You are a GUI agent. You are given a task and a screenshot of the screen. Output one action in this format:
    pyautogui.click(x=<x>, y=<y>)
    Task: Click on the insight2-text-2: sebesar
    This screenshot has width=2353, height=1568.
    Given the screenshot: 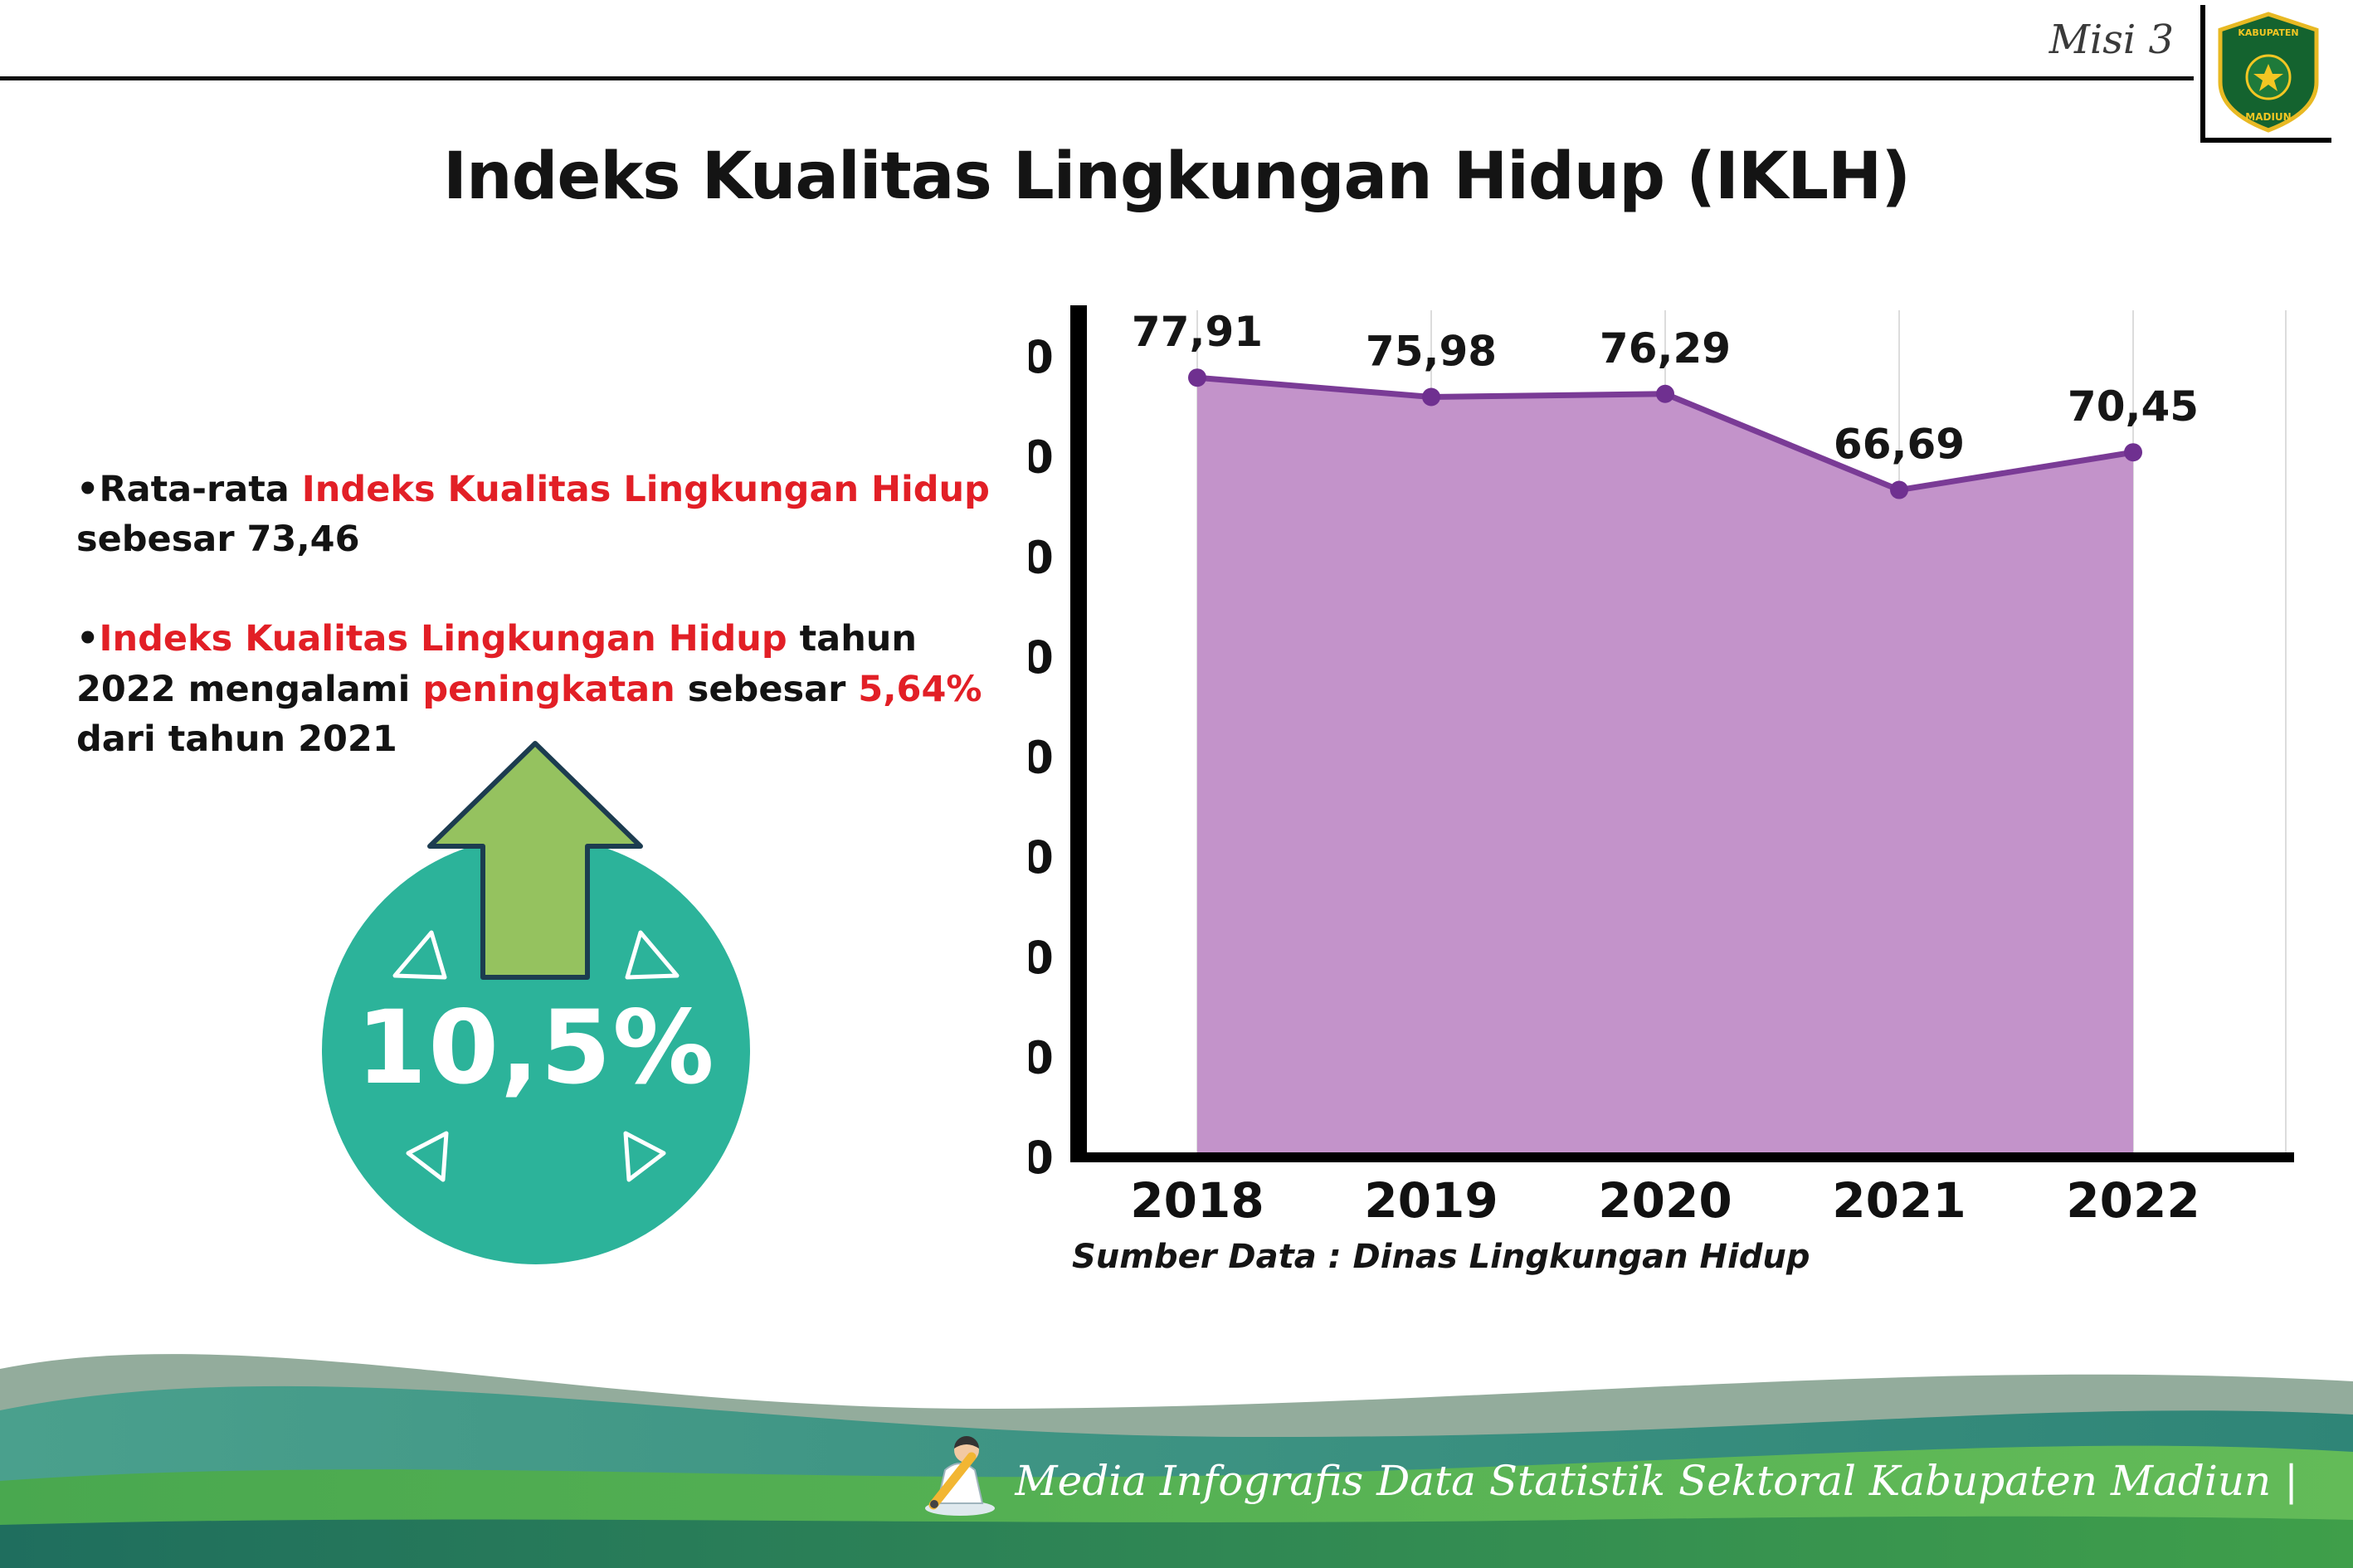 What is the action you would take?
    pyautogui.click(x=767, y=689)
    